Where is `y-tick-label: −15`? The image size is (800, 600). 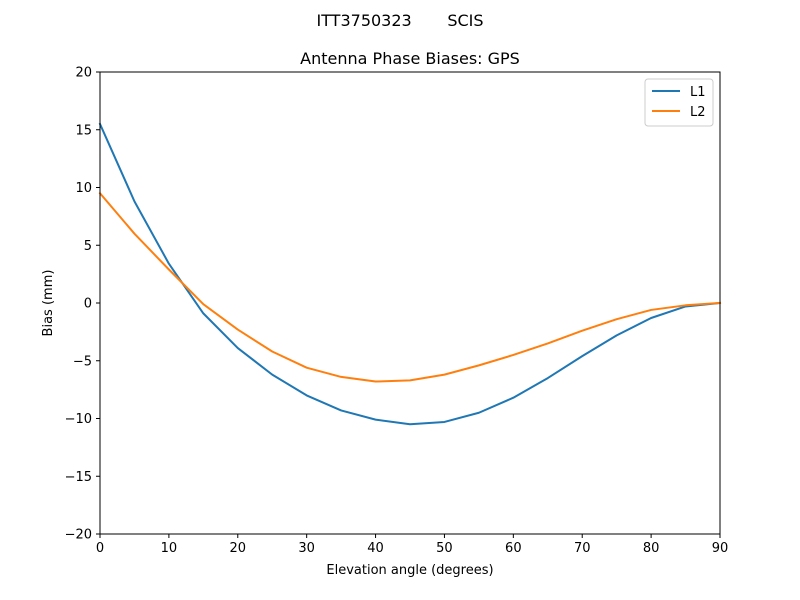 y-tick-label: −15 is located at coordinates (78, 477).